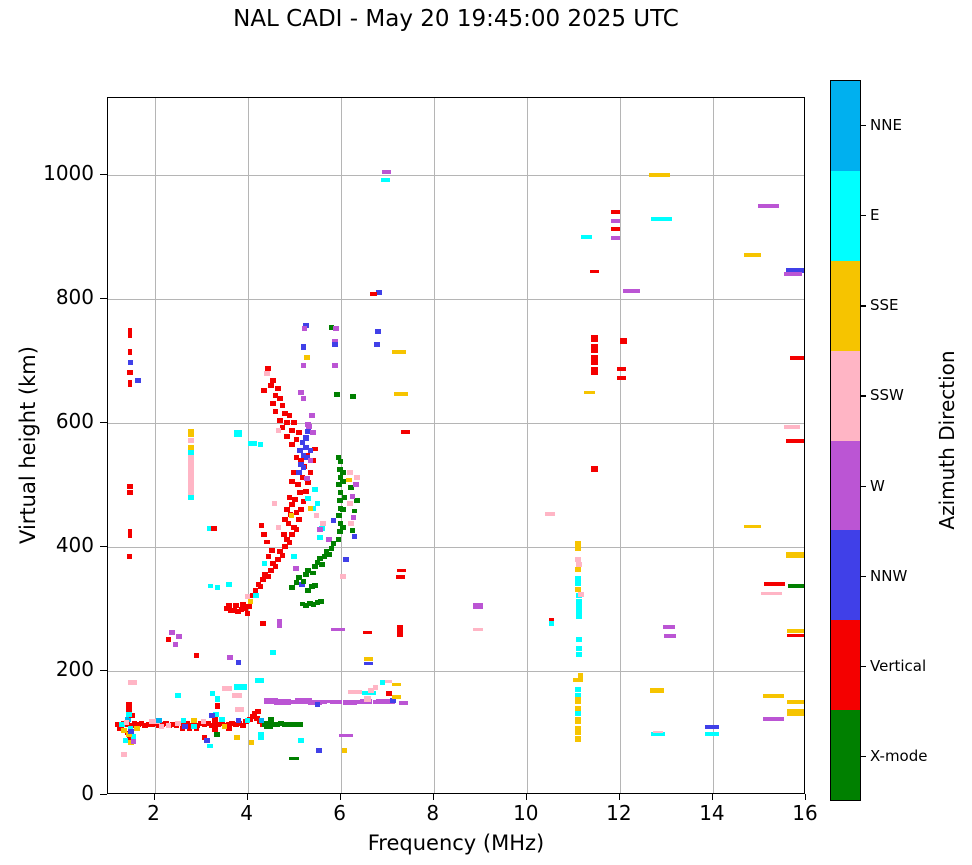 The image size is (972, 865). Describe the element at coordinates (341, 445) in the screenshot. I see `gridline-vertical` at that location.